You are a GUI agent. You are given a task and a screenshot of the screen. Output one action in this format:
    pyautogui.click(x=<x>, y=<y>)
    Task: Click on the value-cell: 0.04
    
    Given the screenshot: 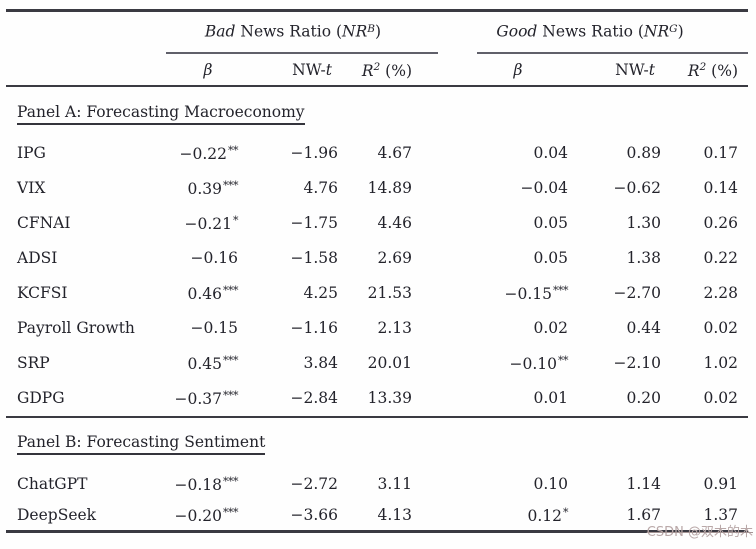 What is the action you would take?
    pyautogui.click(x=550, y=152)
    